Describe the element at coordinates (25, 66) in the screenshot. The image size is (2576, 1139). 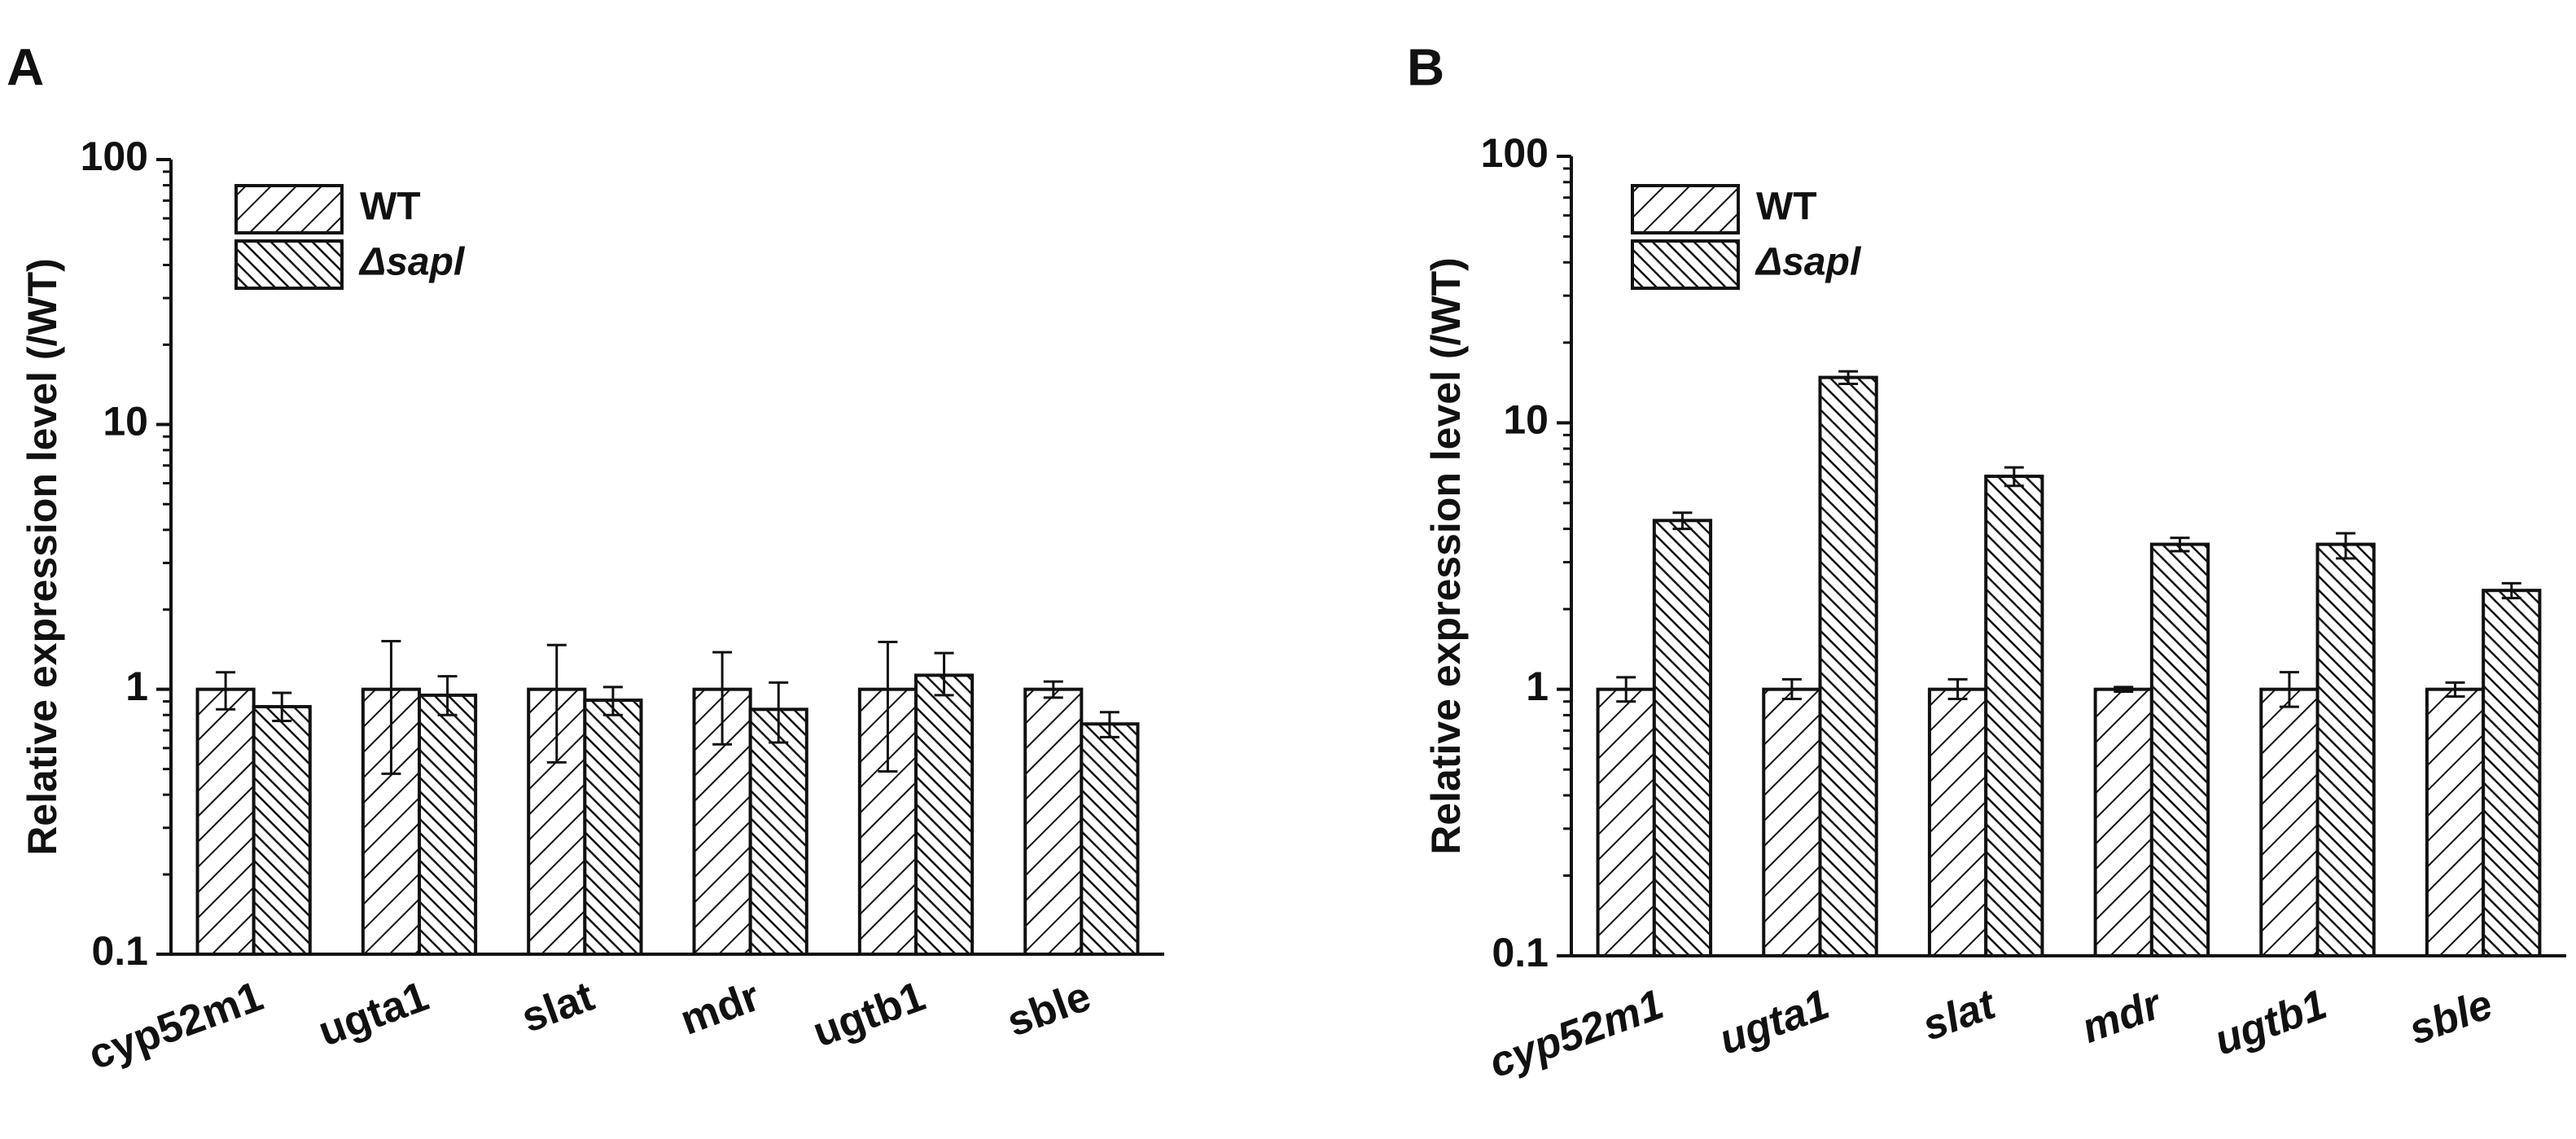
I see `panel-label: A` at that location.